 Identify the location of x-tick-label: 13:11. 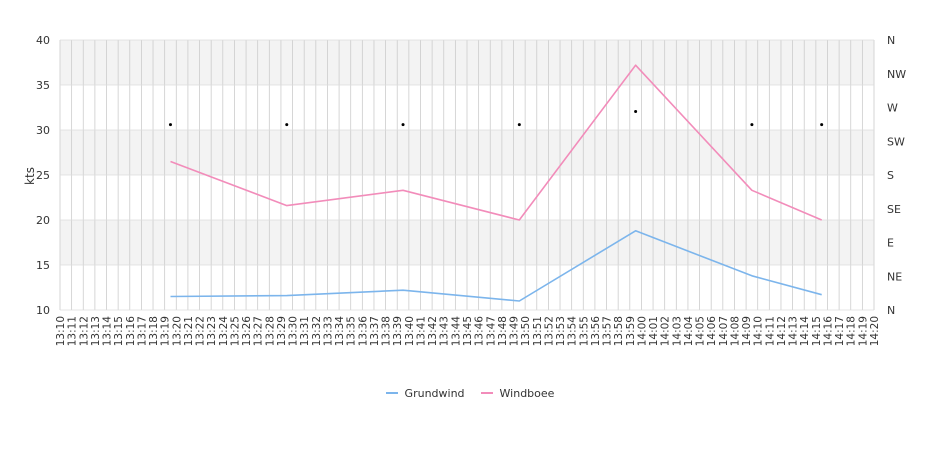
(73, 331).